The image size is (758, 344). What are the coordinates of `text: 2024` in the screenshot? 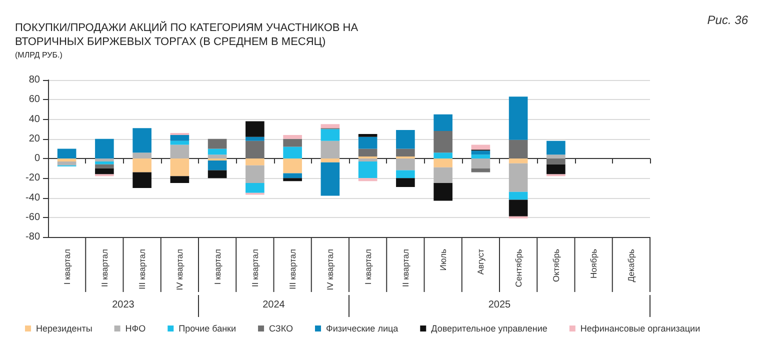 It's located at (274, 305).